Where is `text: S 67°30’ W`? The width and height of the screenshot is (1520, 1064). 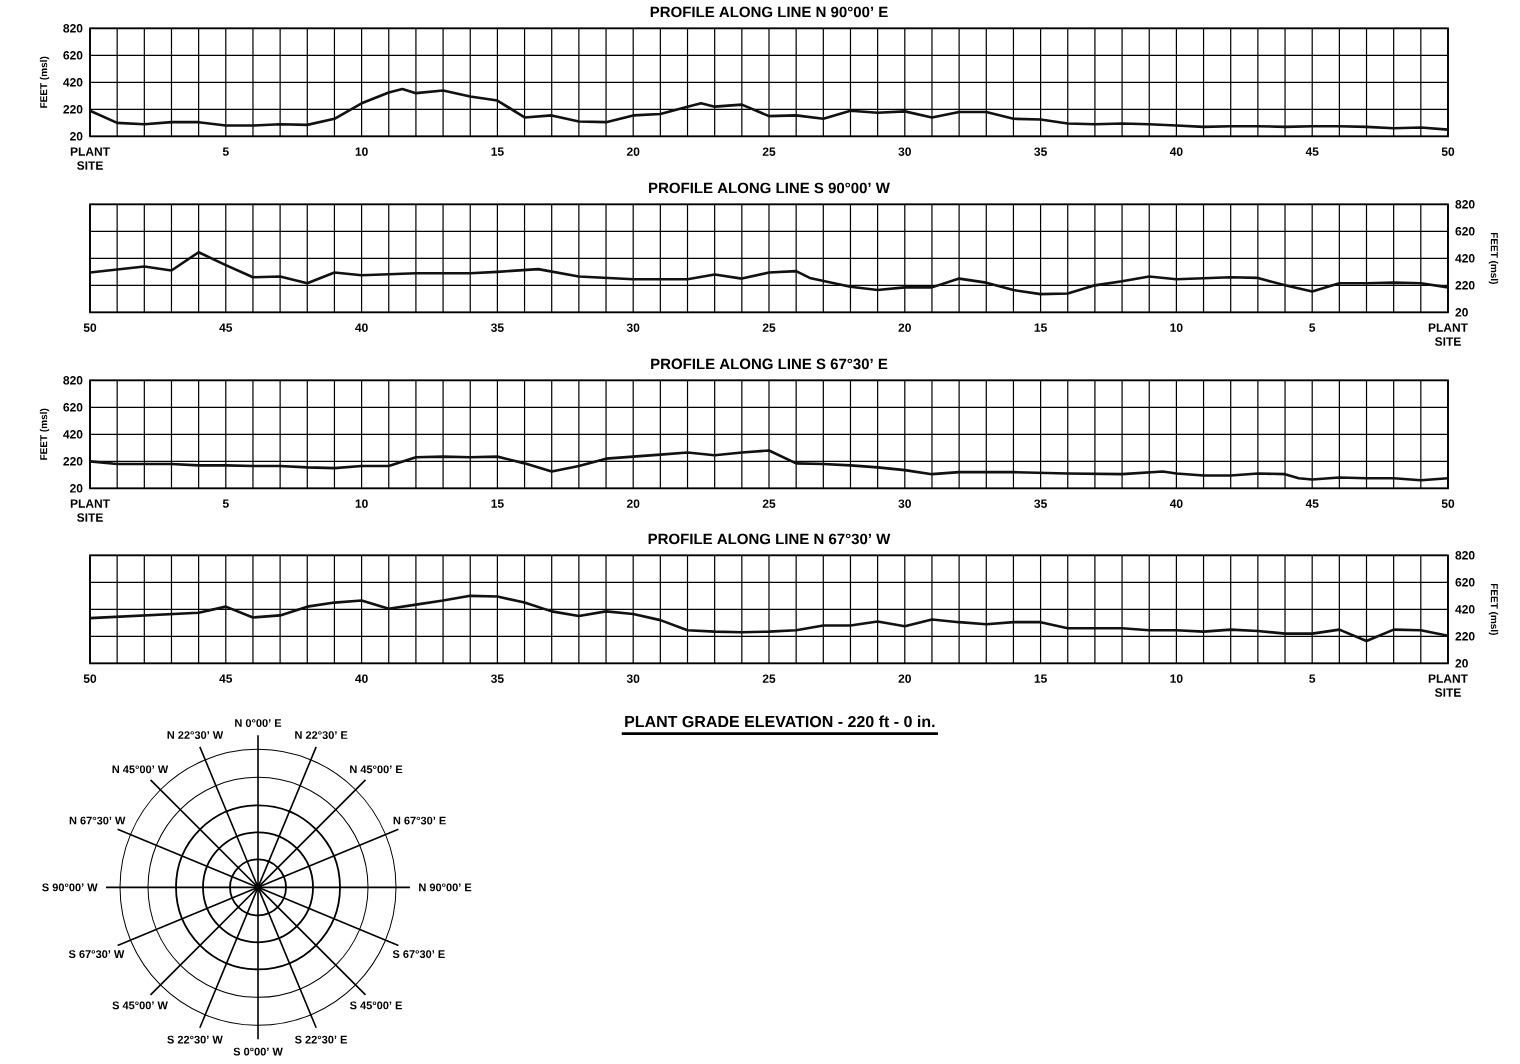
text: S 67°30’ W is located at coordinates (96, 954).